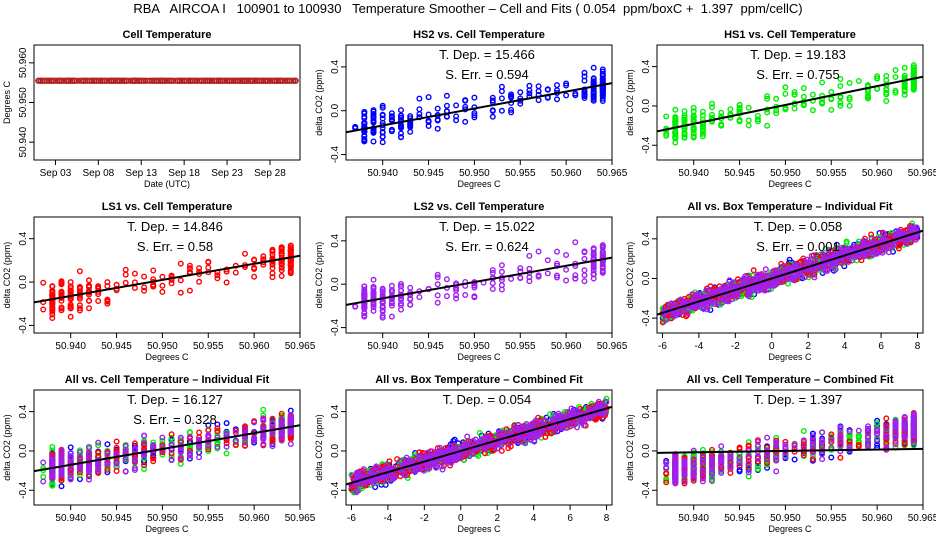 The width and height of the screenshot is (936, 540). Describe the element at coordinates (99, 173) in the screenshot. I see `x-tick-label: Sep 08` at that location.